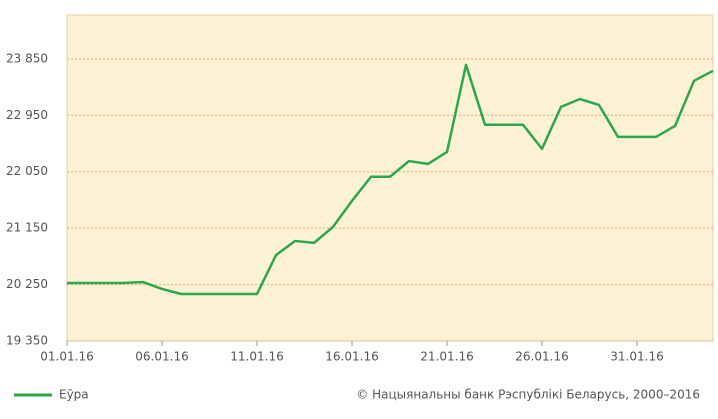  I want to click on y-tick-label: 22 050, so click(27, 171).